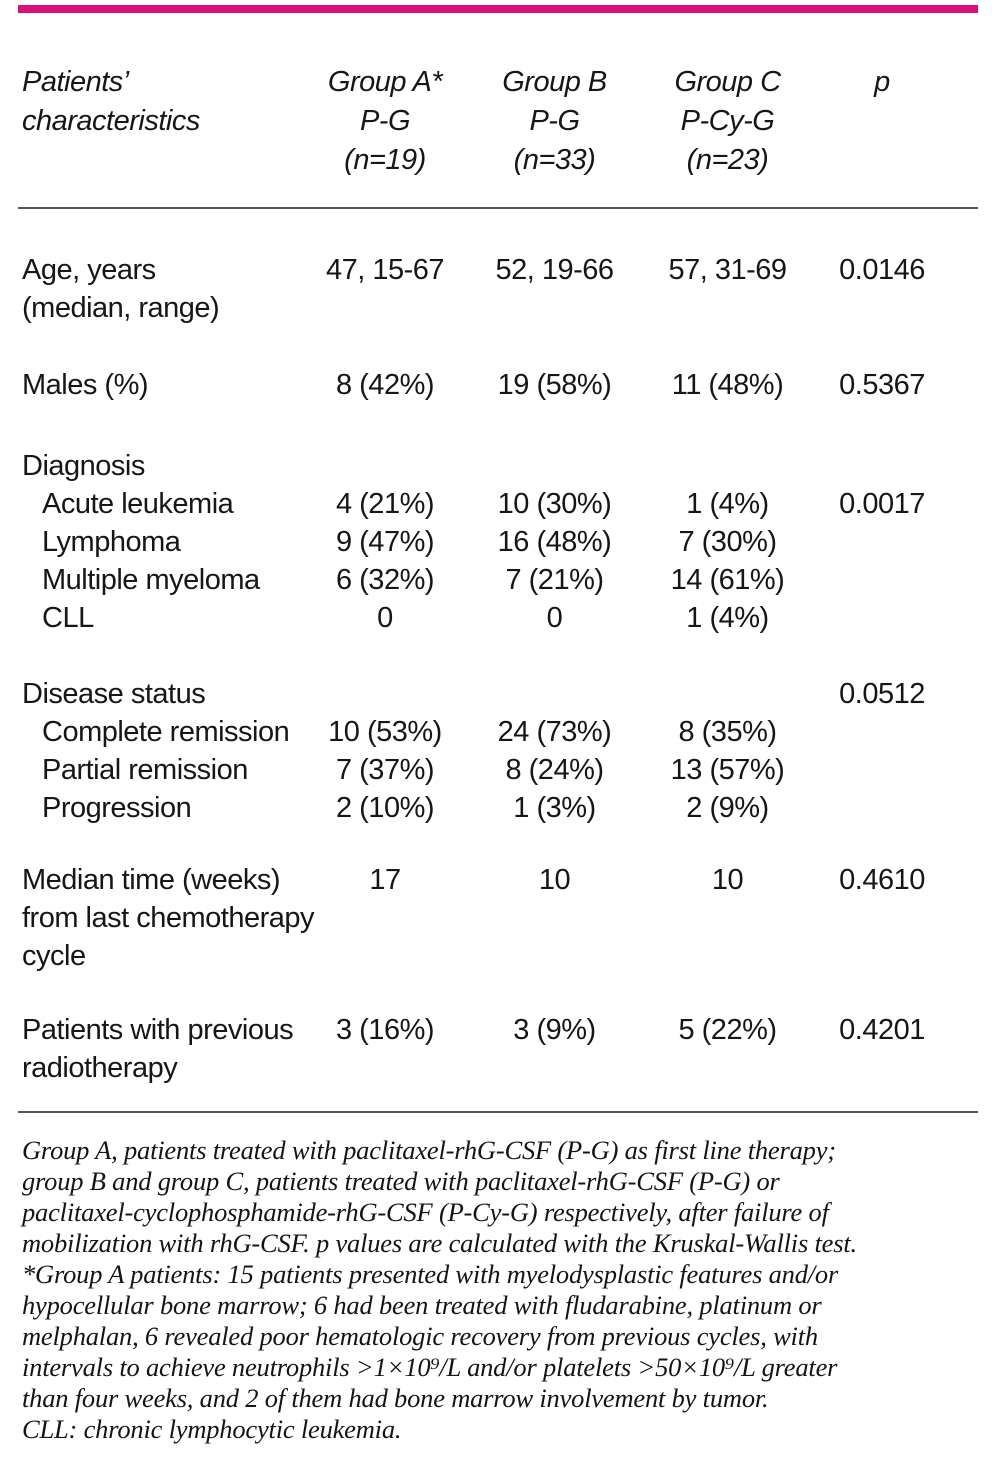 This screenshot has width=999, height=1458. Describe the element at coordinates (554, 542) in the screenshot. I see `cell-group-b: 16 (48%)` at that location.